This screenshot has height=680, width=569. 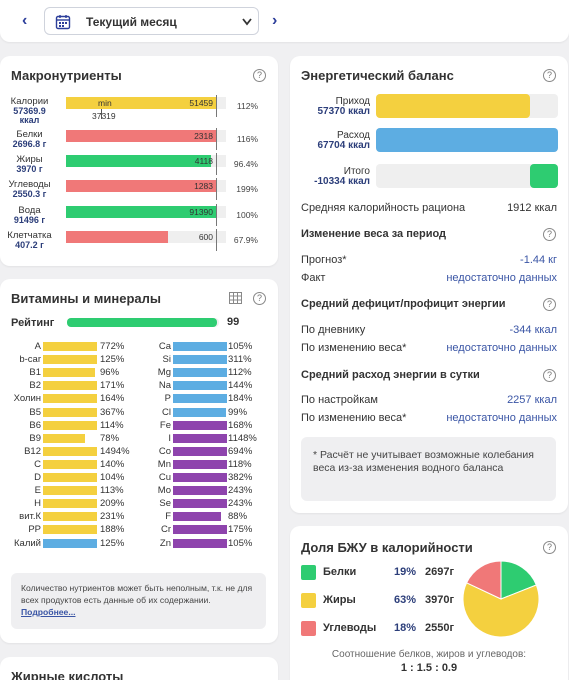 What do you see at coordinates (112, 529) in the screenshot?
I see `vitamin-percent: 188%` at bounding box center [112, 529].